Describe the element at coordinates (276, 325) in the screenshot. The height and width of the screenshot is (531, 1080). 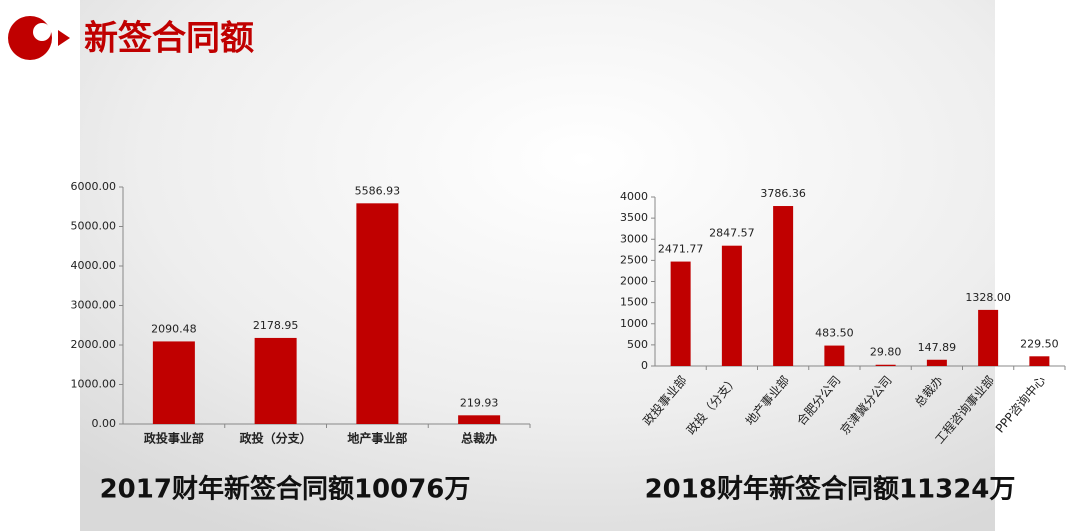
I see `value-label: 2178.95` at that location.